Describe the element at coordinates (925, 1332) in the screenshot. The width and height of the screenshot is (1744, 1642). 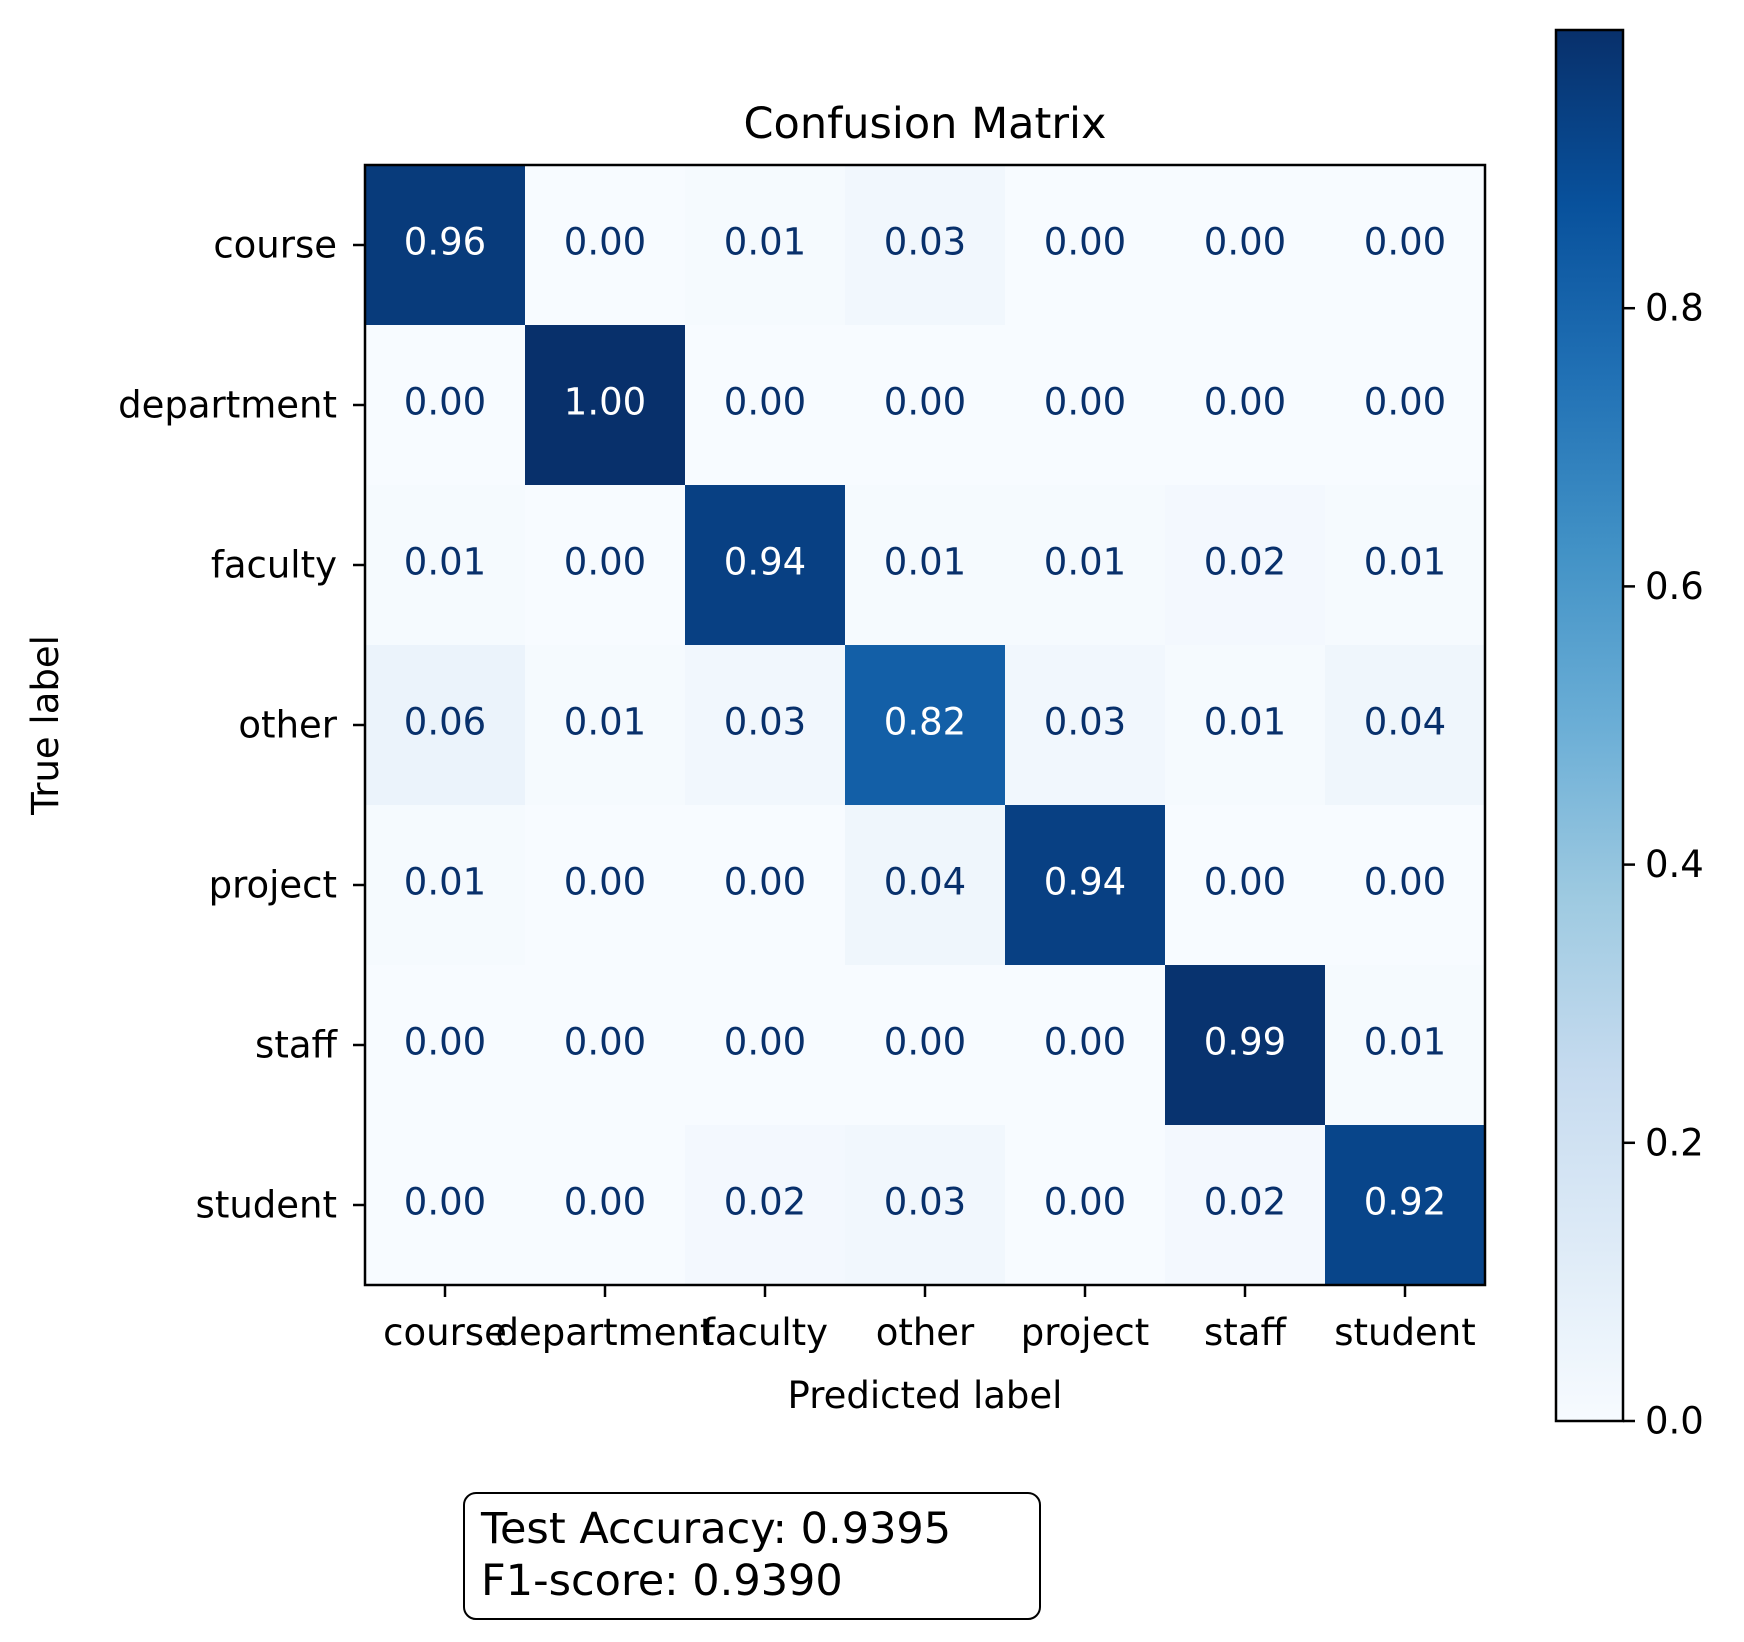
I see `x-tick-label: other` at that location.